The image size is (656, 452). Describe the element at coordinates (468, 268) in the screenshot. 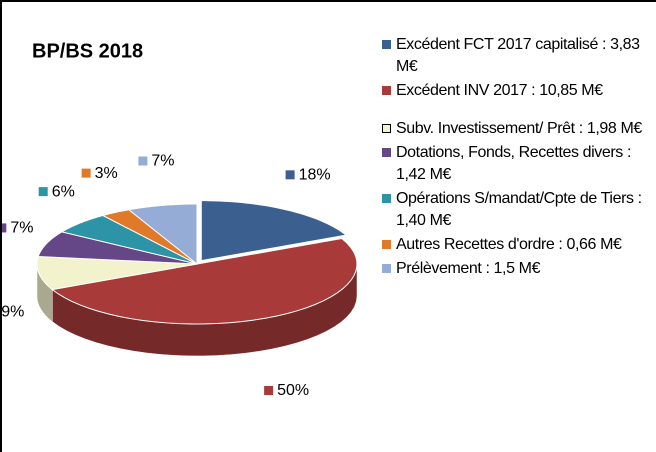

I see `legend-label: Prélèvement : 1,5 M€` at that location.